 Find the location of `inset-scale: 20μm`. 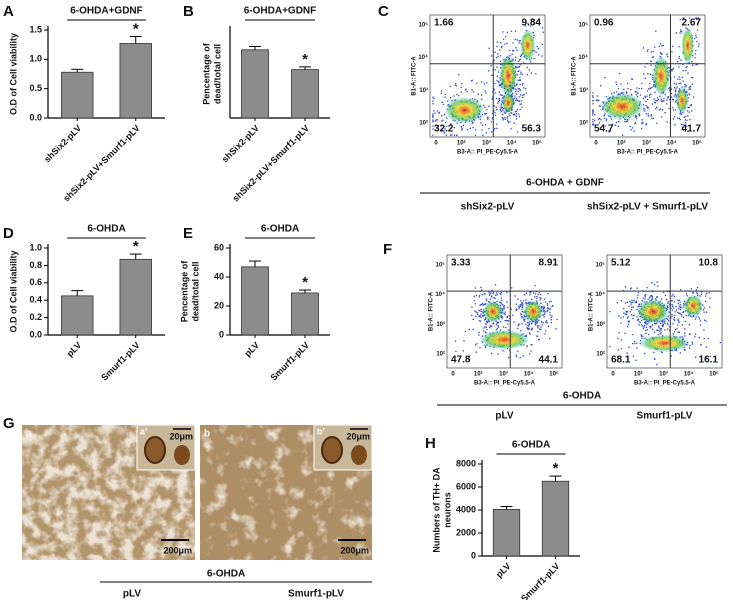

inset-scale: 20μm is located at coordinates (181, 436).